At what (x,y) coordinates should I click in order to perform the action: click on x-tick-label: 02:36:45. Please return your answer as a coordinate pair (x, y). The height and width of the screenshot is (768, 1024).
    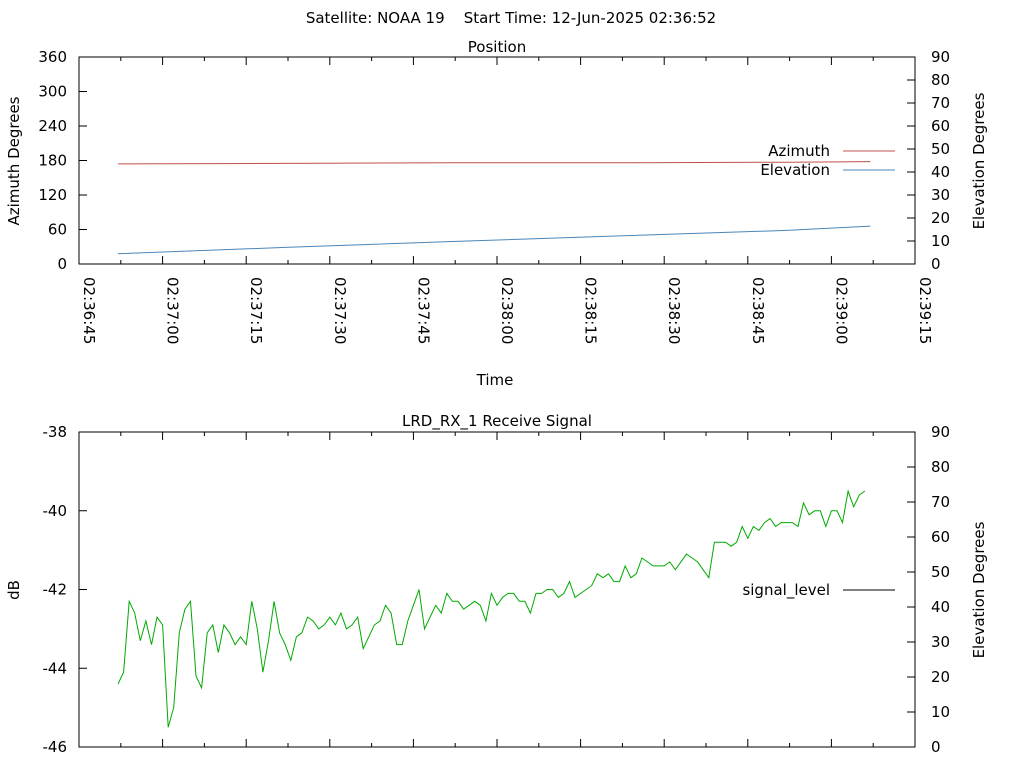
    Looking at the image, I should click on (89, 310).